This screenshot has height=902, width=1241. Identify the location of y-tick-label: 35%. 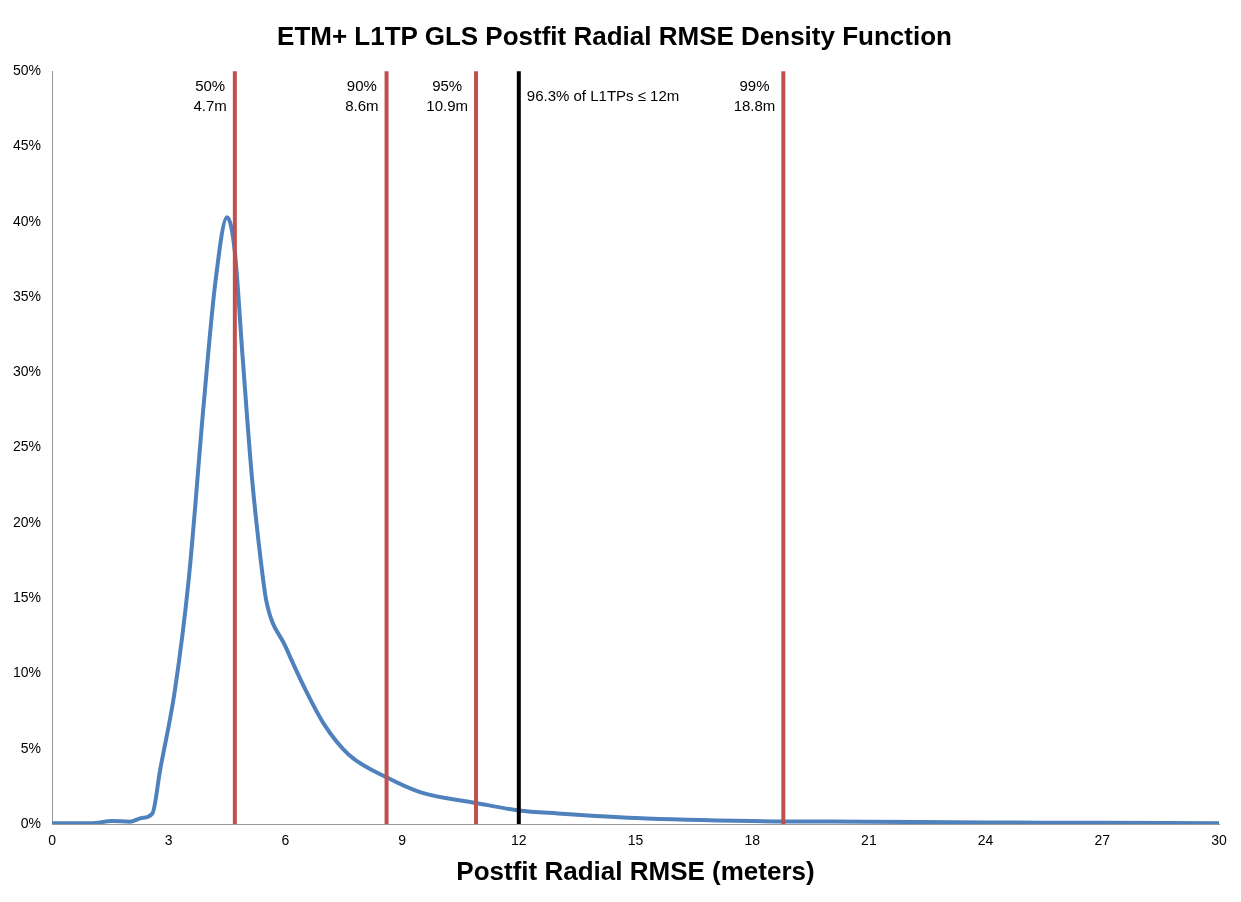
(27, 295).